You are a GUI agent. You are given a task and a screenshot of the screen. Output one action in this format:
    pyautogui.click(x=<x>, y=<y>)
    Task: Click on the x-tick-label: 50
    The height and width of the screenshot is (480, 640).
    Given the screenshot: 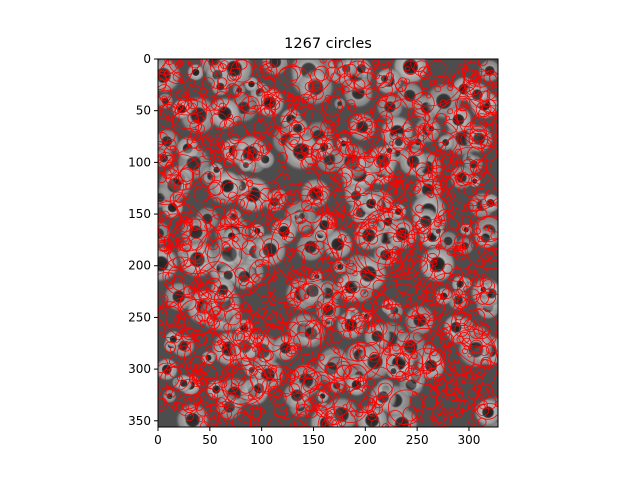 What is the action you would take?
    pyautogui.click(x=209, y=440)
    